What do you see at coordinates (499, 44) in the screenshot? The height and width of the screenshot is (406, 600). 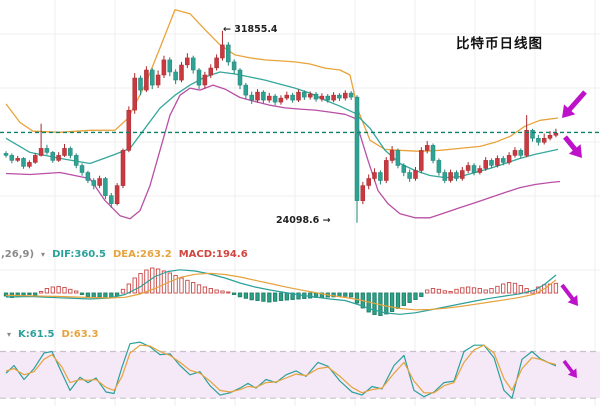 I see `chart-title: 比特币日线图` at bounding box center [499, 44].